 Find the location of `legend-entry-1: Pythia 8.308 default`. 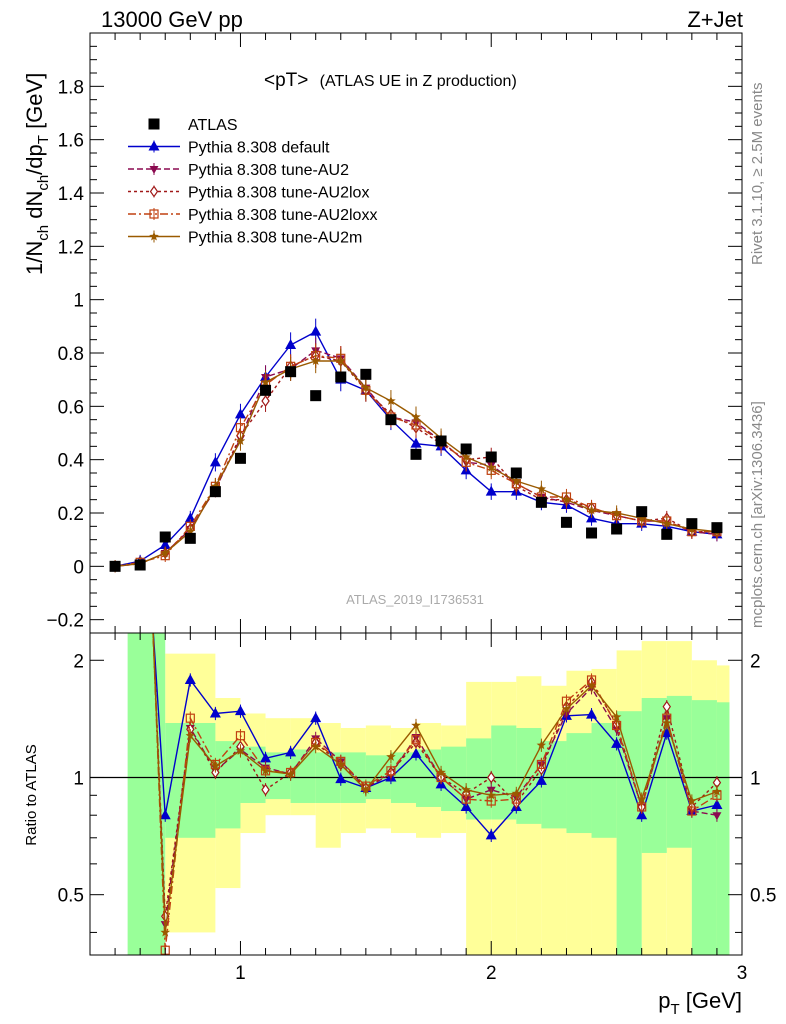

legend-entry-1: Pythia 8.308 default is located at coordinates (229, 148).